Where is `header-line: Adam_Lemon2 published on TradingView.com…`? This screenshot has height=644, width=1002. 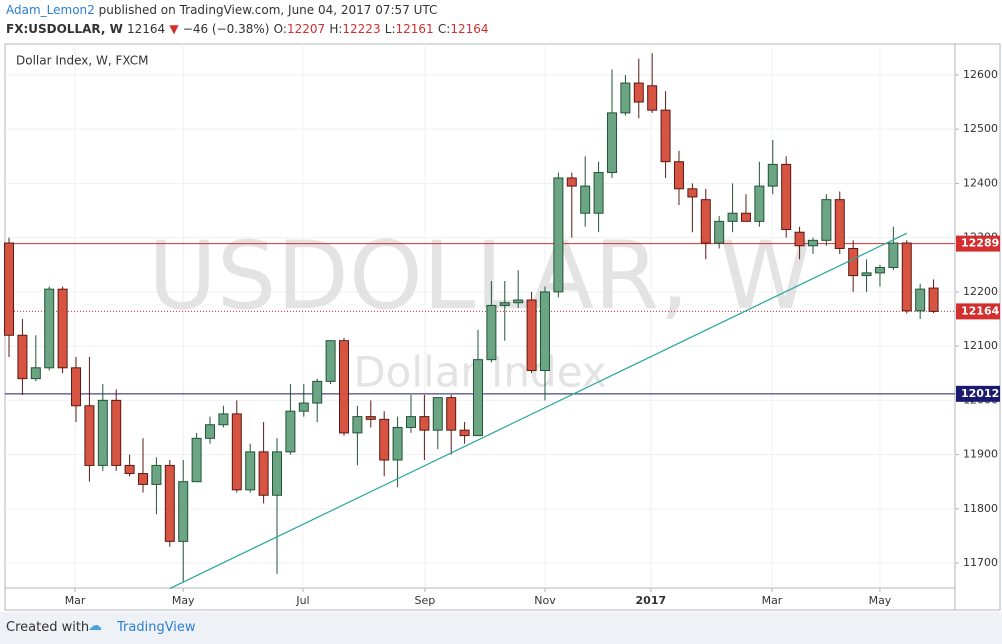 header-line: Adam_Lemon2 published on TradingView.com… is located at coordinates (221, 10).